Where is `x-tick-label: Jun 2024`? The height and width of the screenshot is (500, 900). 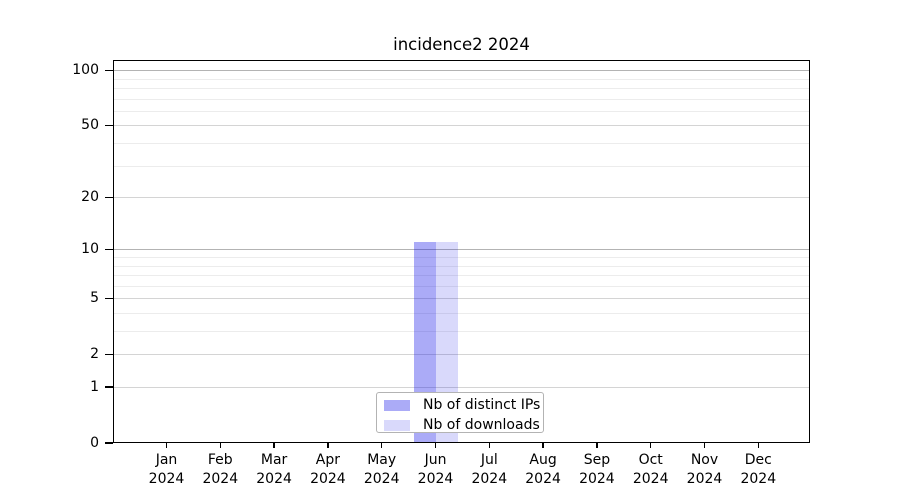 x-tick-label: Jun 2024 is located at coordinates (436, 470).